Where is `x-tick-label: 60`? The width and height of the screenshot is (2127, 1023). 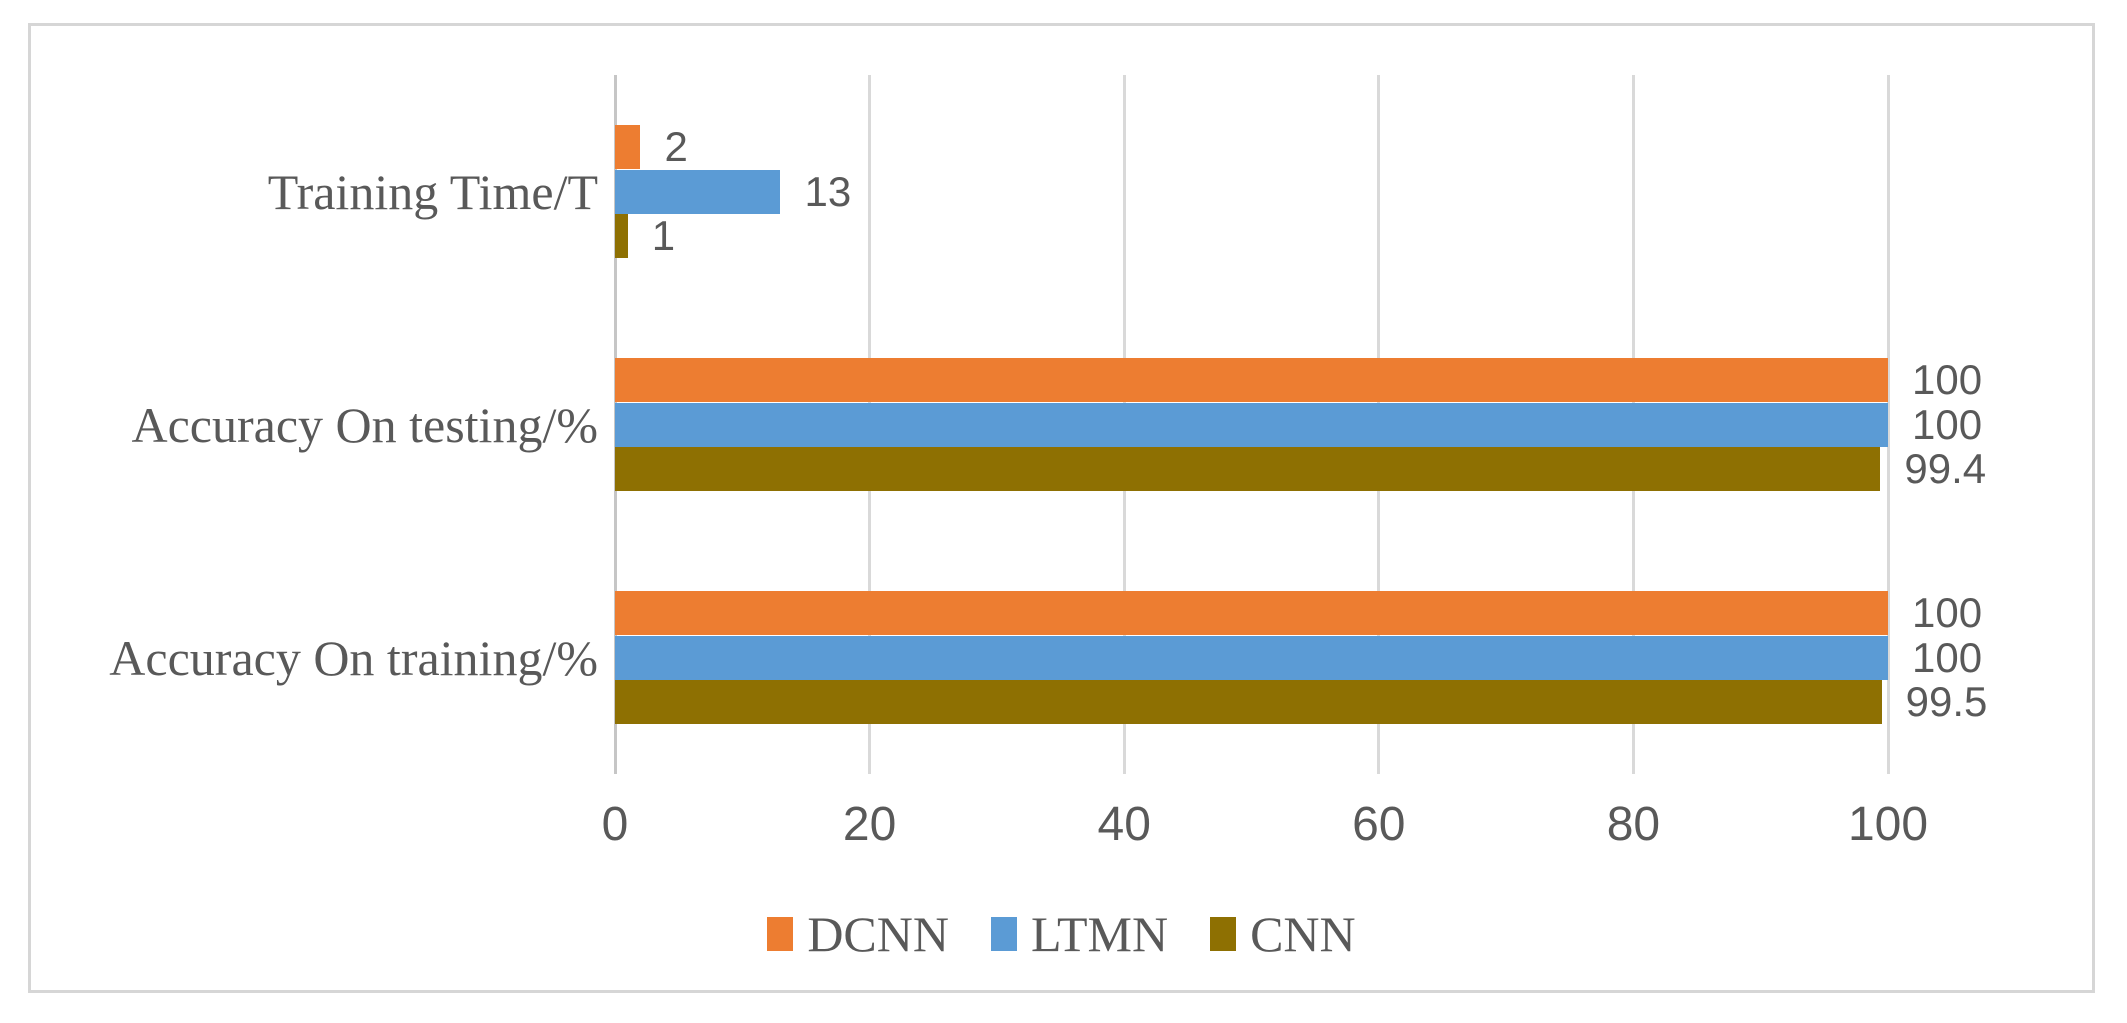 x-tick-label: 60 is located at coordinates (1379, 824).